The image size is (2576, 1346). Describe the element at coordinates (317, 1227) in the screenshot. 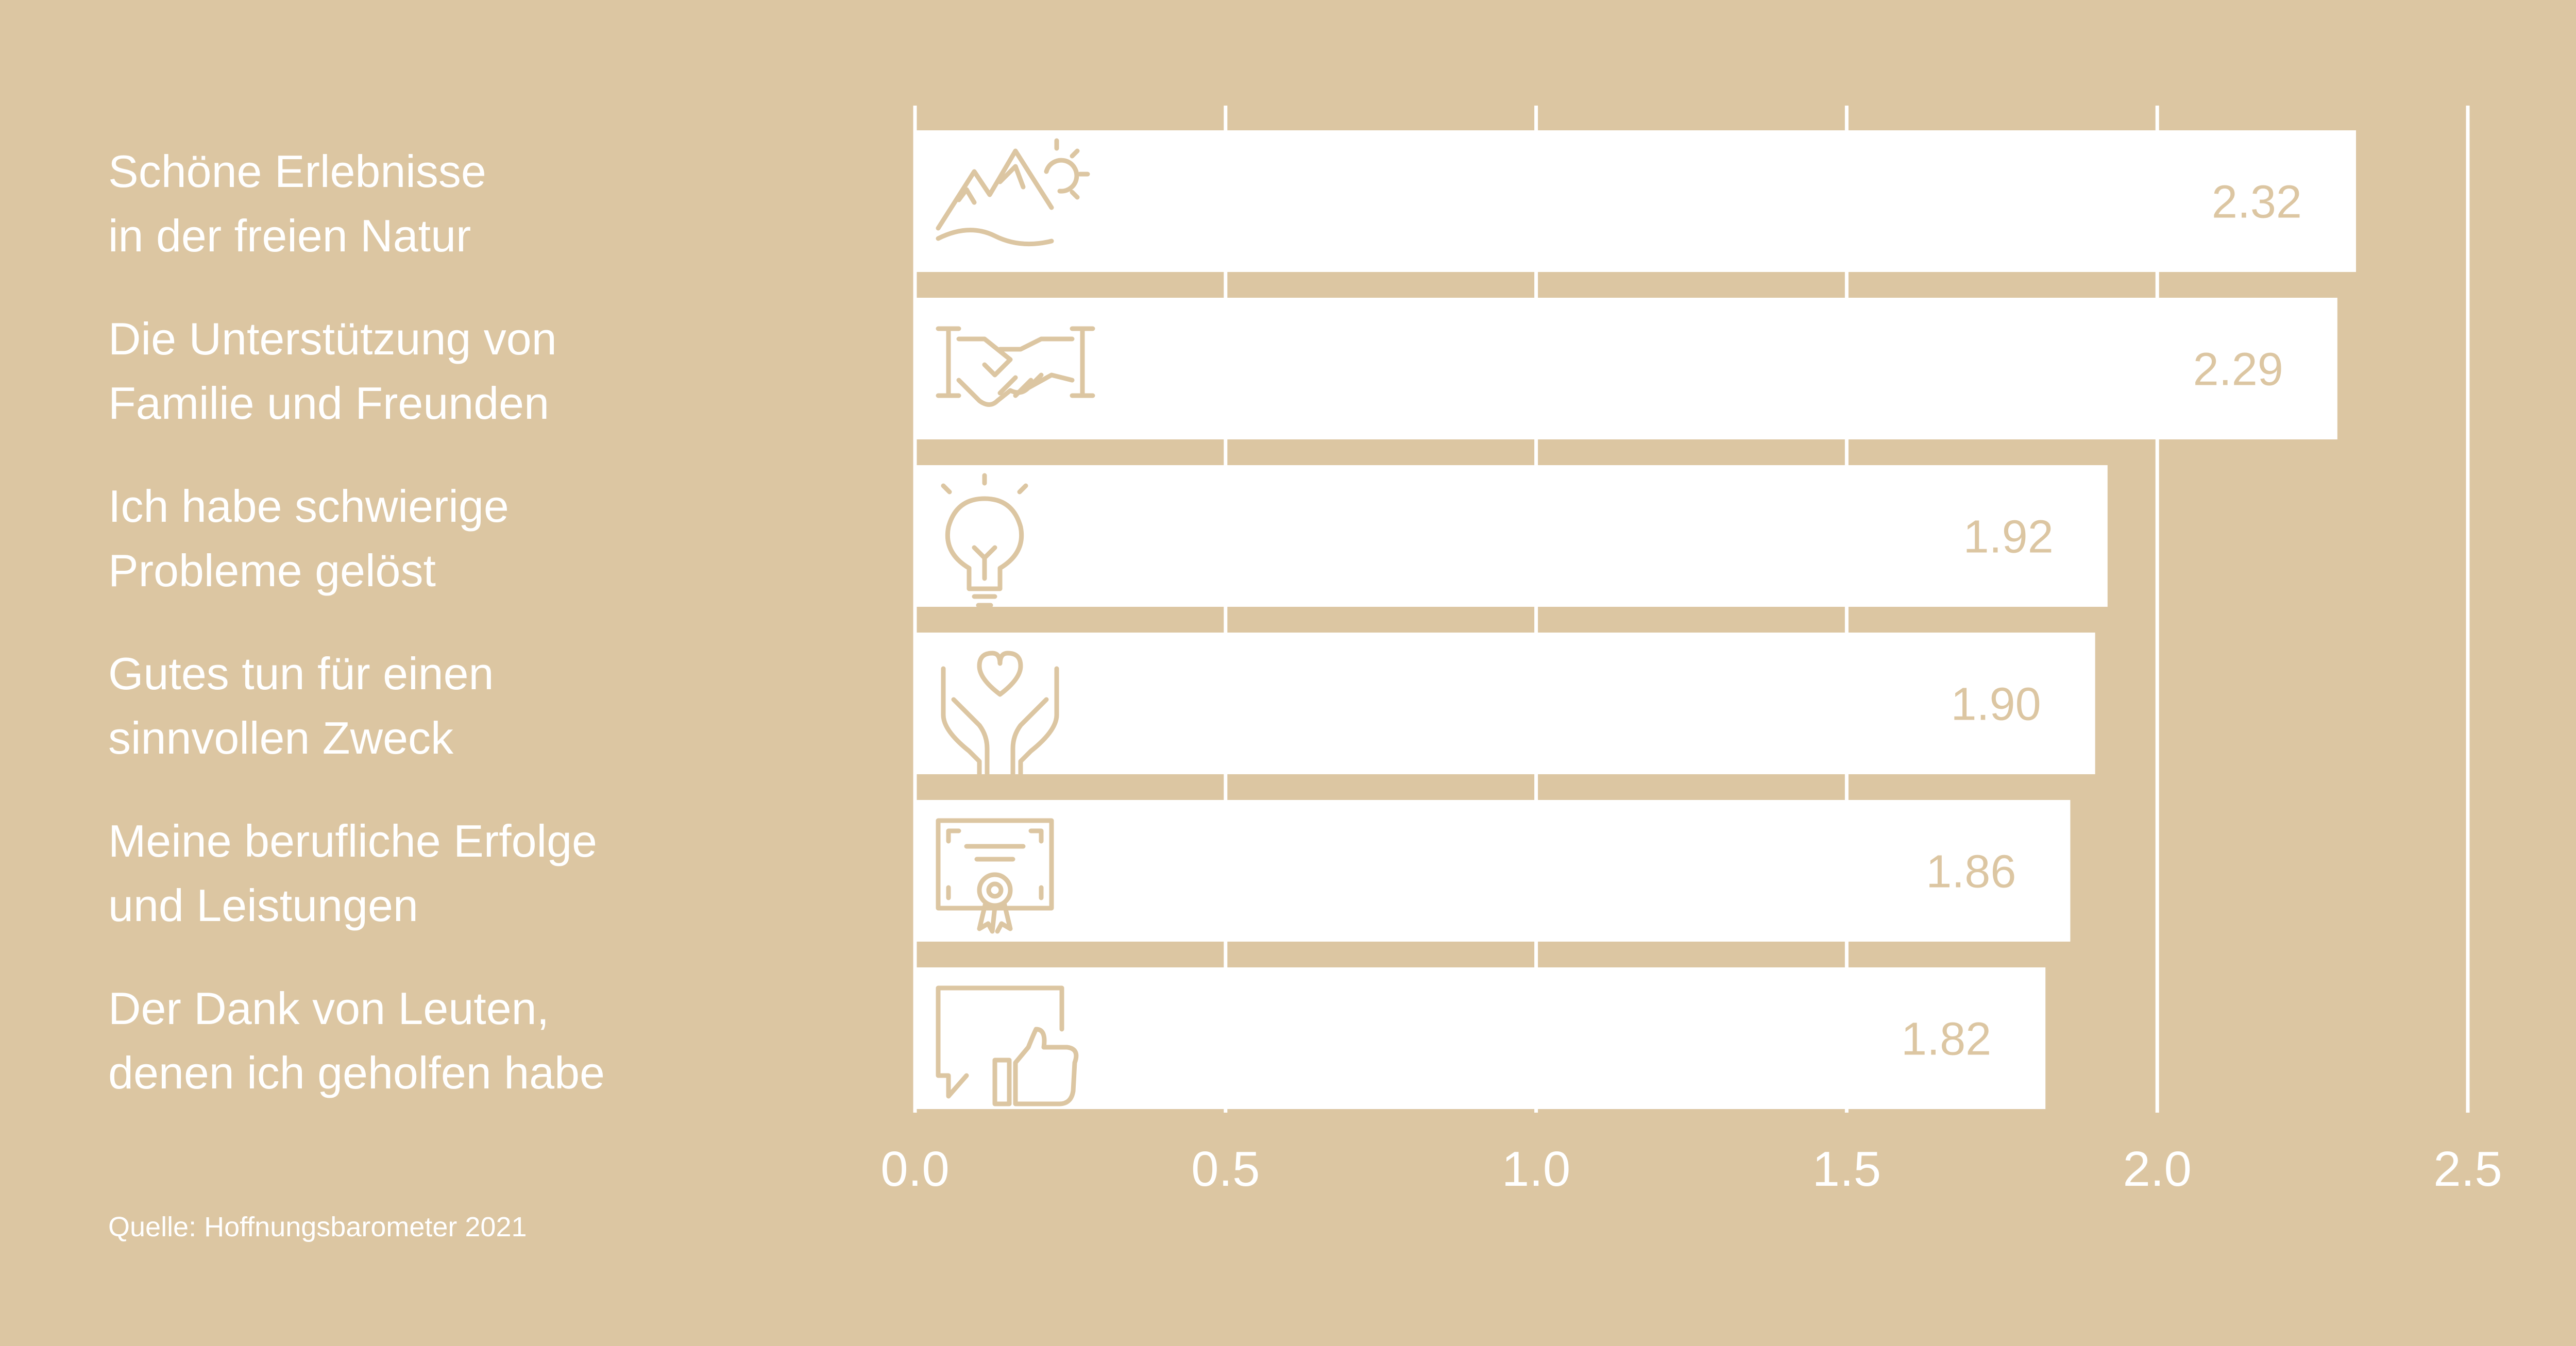

I see `source-note: Quelle: Hoffnungsbarometer 2021` at that location.